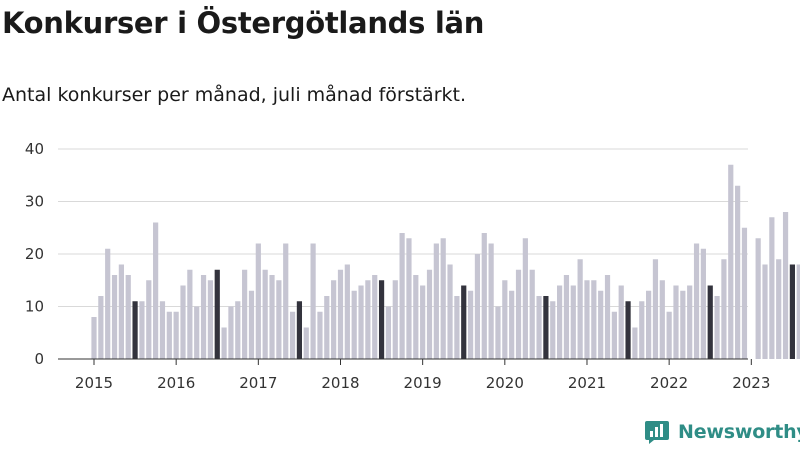 Image resolution: width=800 pixels, height=450 pixels. Describe the element at coordinates (739, 432) in the screenshot. I see `brand-name: Newsworthy` at that location.